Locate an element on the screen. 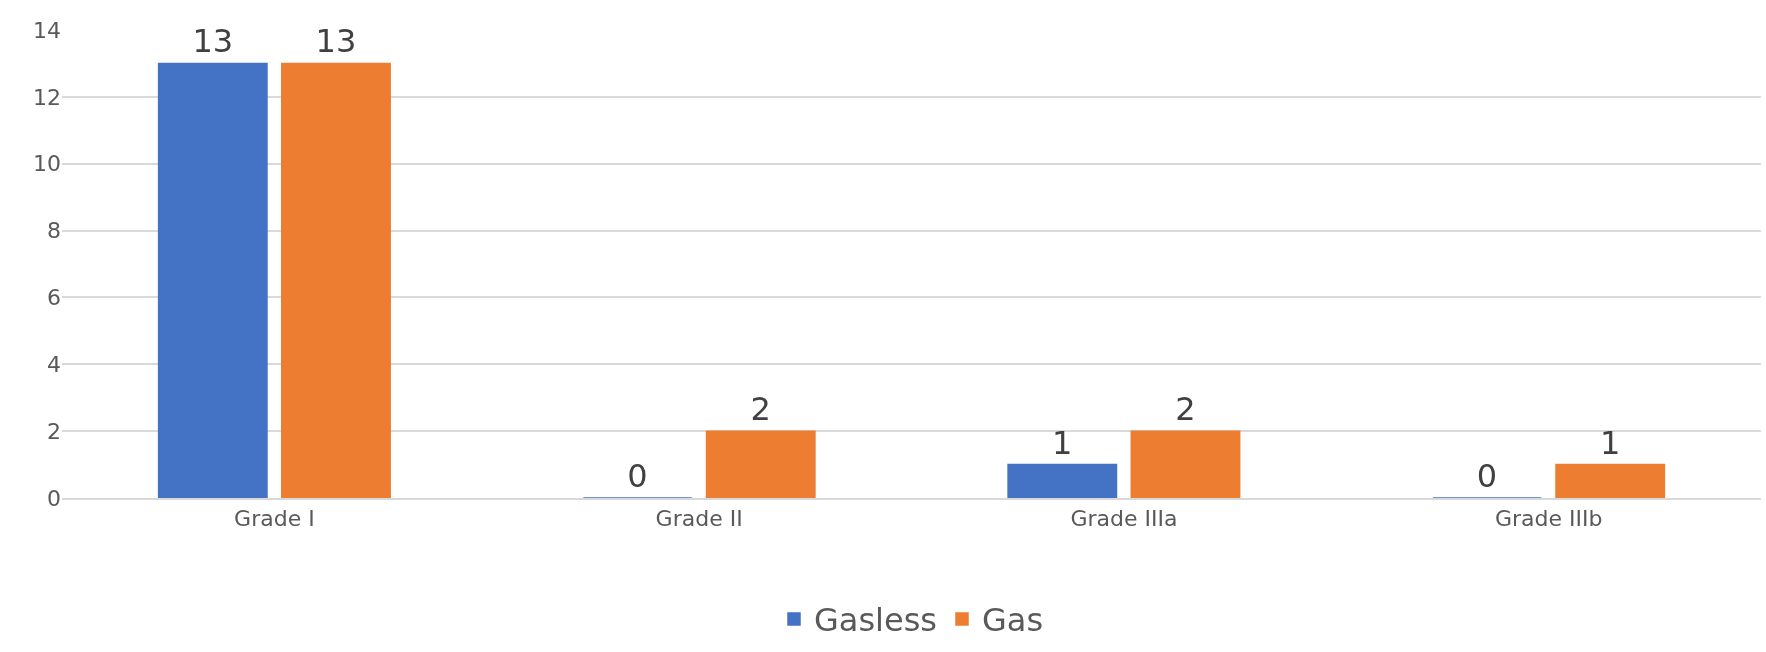 This screenshot has height=652, width=1766. x-tick-label: Grade I is located at coordinates (274, 519).